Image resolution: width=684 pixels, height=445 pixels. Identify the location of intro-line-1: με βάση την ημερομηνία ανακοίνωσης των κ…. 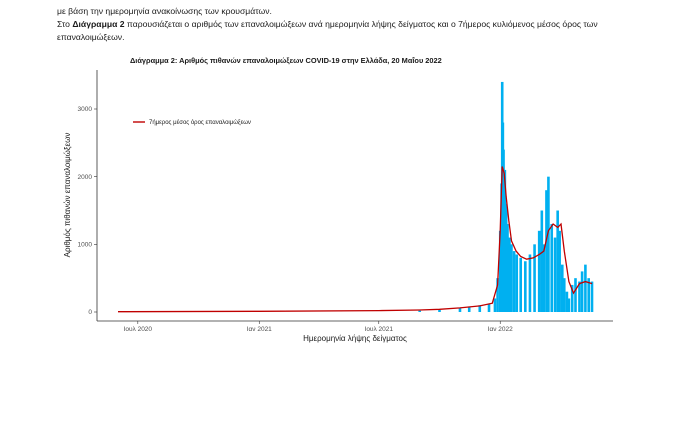
(164, 11).